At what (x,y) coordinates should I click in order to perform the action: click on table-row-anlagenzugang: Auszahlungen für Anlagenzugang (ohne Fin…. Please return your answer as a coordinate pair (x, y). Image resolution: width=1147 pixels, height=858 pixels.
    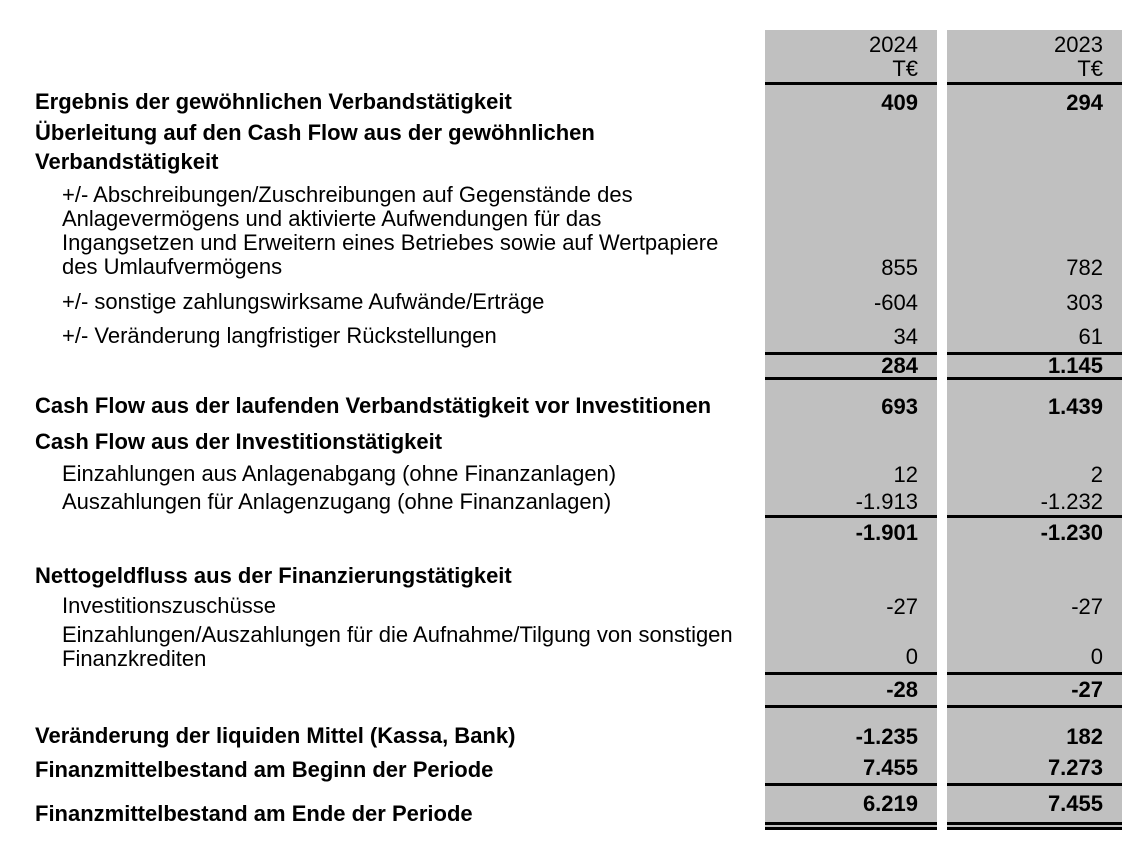
    Looking at the image, I should click on (573, 504).